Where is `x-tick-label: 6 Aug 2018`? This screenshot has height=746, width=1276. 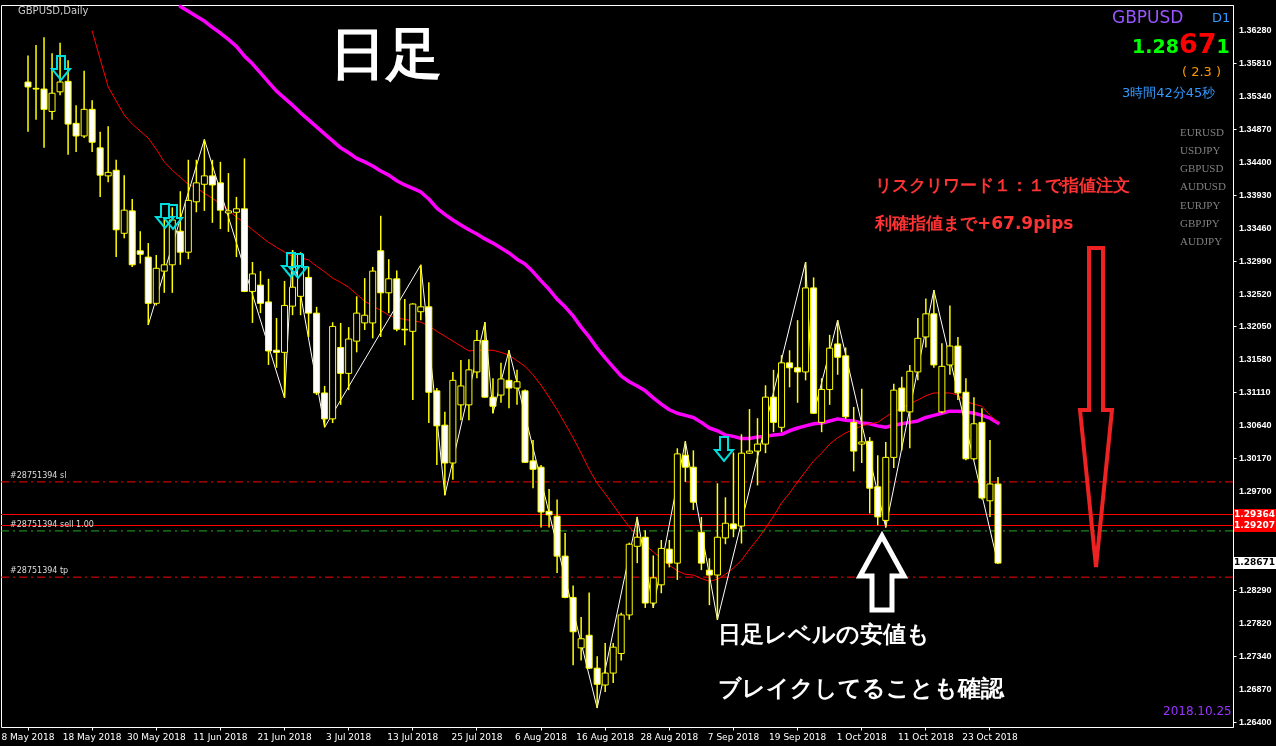 x-tick-label: 6 Aug 2018 is located at coordinates (541, 736).